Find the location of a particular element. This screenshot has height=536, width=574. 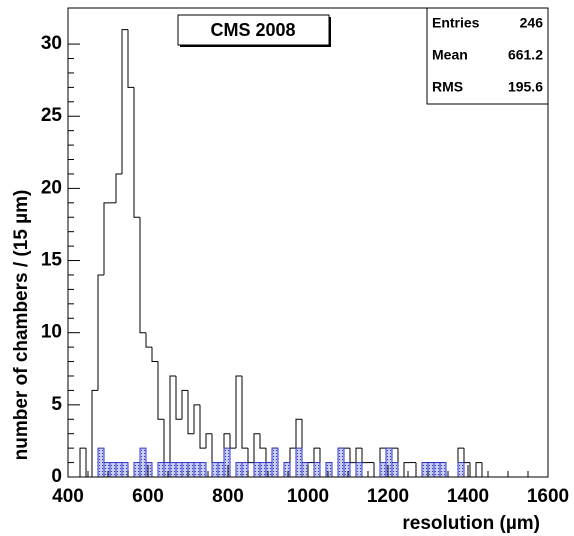

y-tick-label: 10 is located at coordinates (51, 332).